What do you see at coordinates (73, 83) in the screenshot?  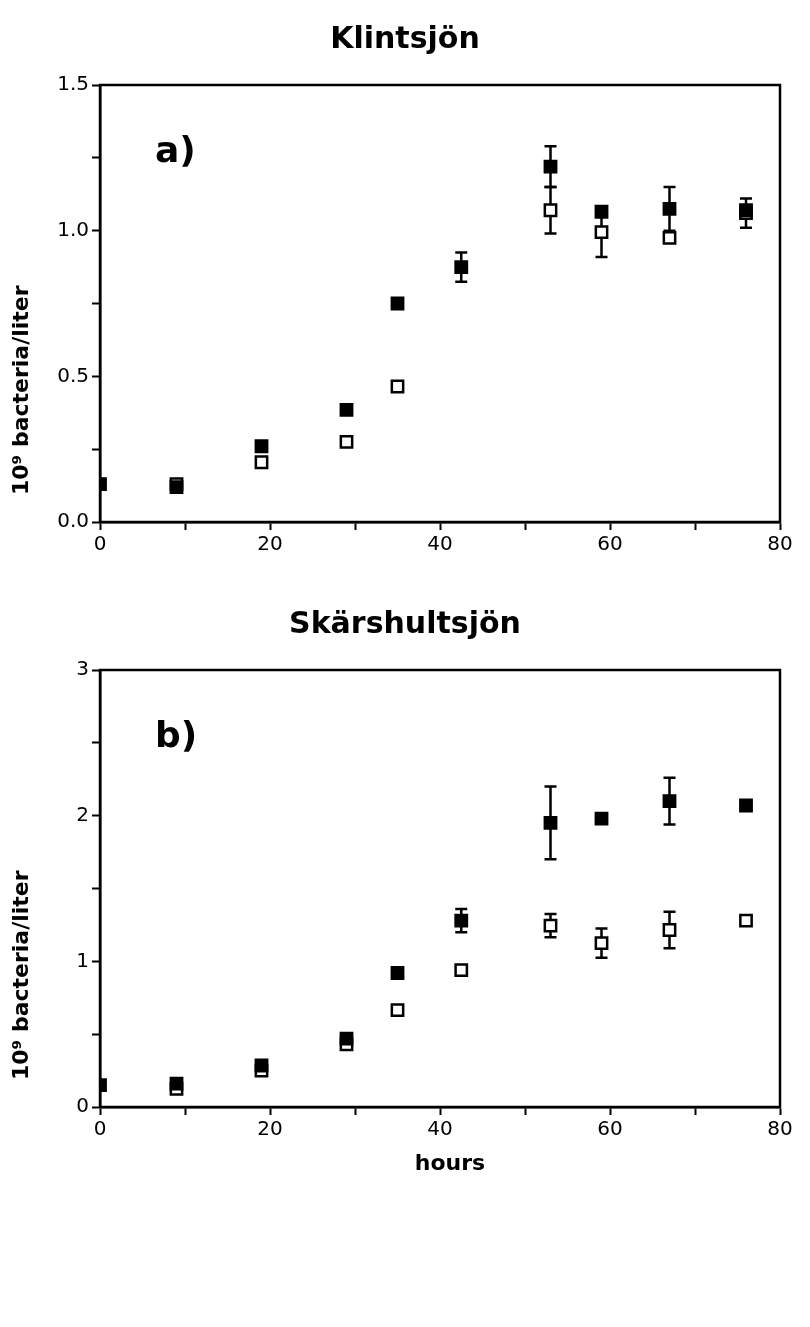 I see `y-tick-label: 1.5` at bounding box center [73, 83].